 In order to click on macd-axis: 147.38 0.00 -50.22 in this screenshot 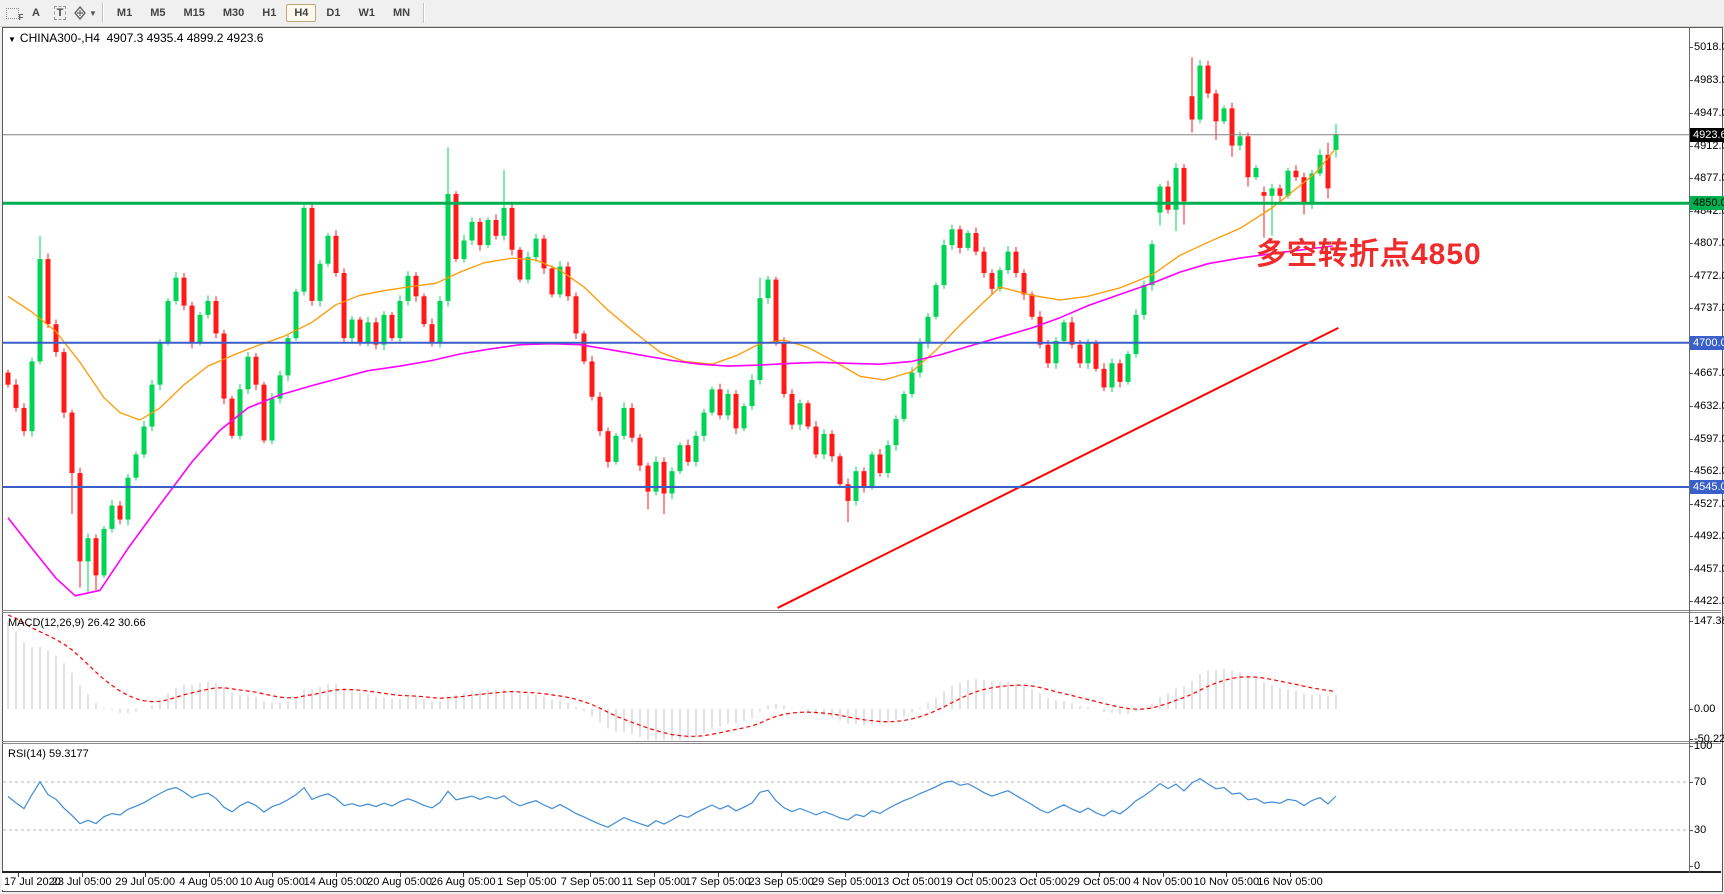, I will do `click(1706, 679)`.